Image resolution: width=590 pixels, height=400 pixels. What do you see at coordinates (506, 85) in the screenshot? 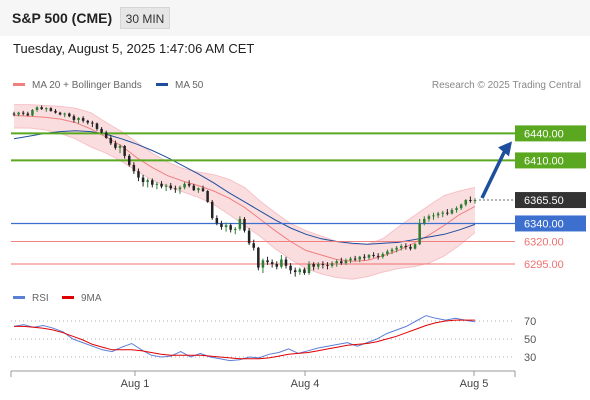
I see `research-credit: Research © 2025 Trading Central` at bounding box center [506, 85].